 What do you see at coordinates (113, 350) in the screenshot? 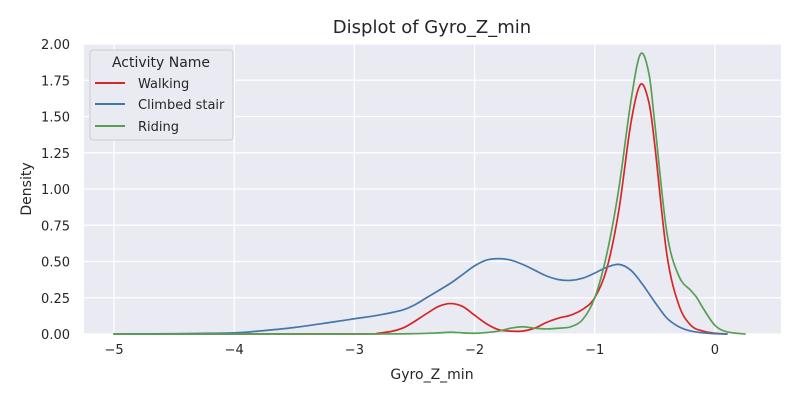
I see `x-tick-label: −5` at bounding box center [113, 350].